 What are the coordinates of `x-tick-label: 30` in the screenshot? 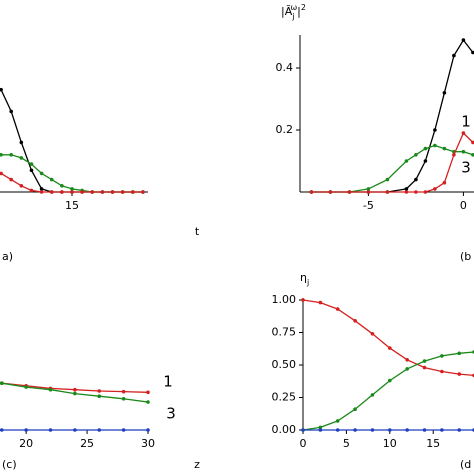 It's located at (148, 443).